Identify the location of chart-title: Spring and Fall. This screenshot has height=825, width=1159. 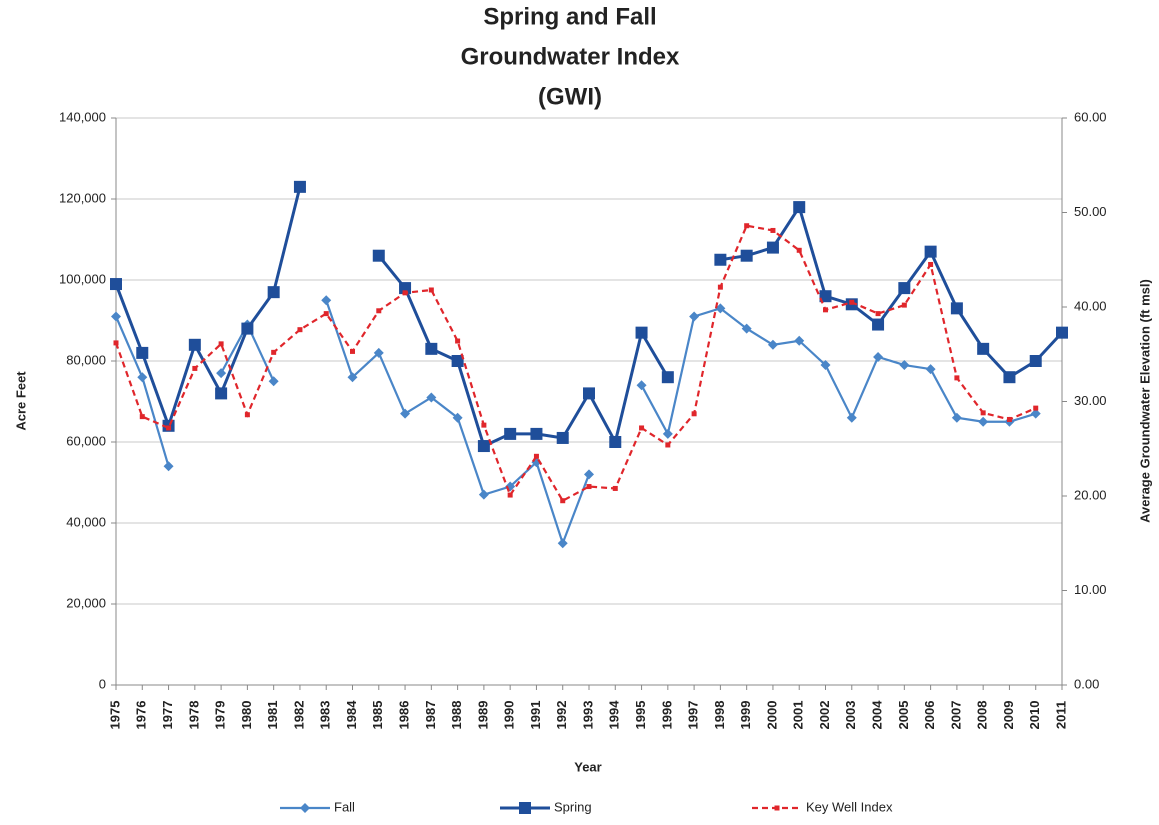
(569, 16).